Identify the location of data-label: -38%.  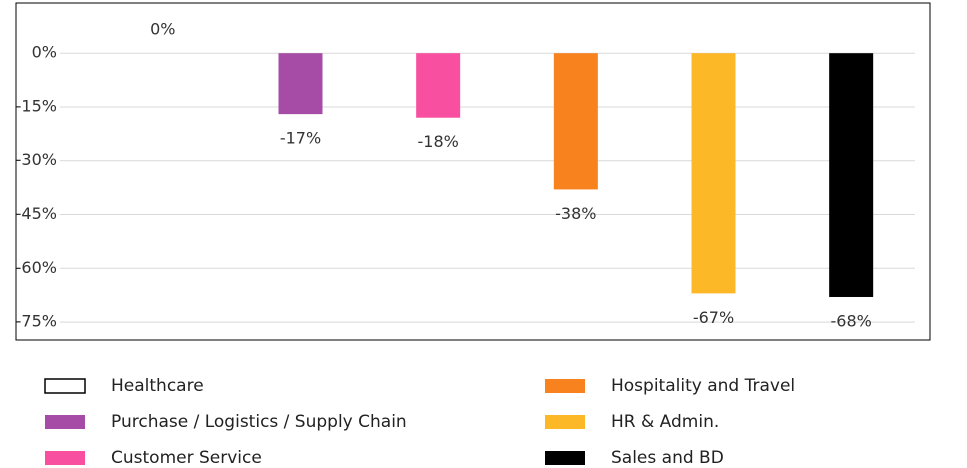
(575, 213).